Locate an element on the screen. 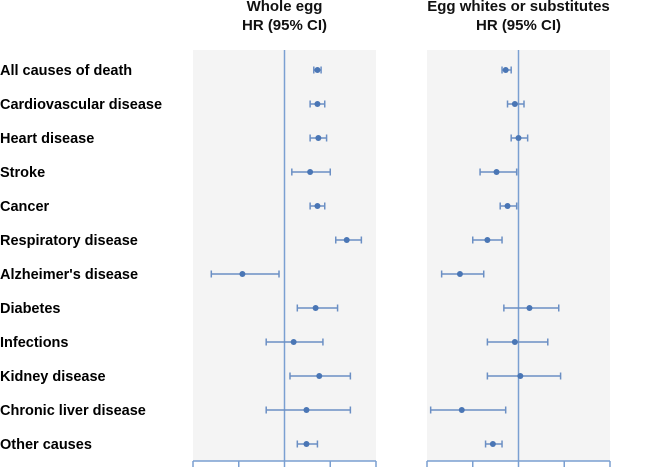 The height and width of the screenshot is (472, 648). category-label: Stroke is located at coordinates (22, 173).